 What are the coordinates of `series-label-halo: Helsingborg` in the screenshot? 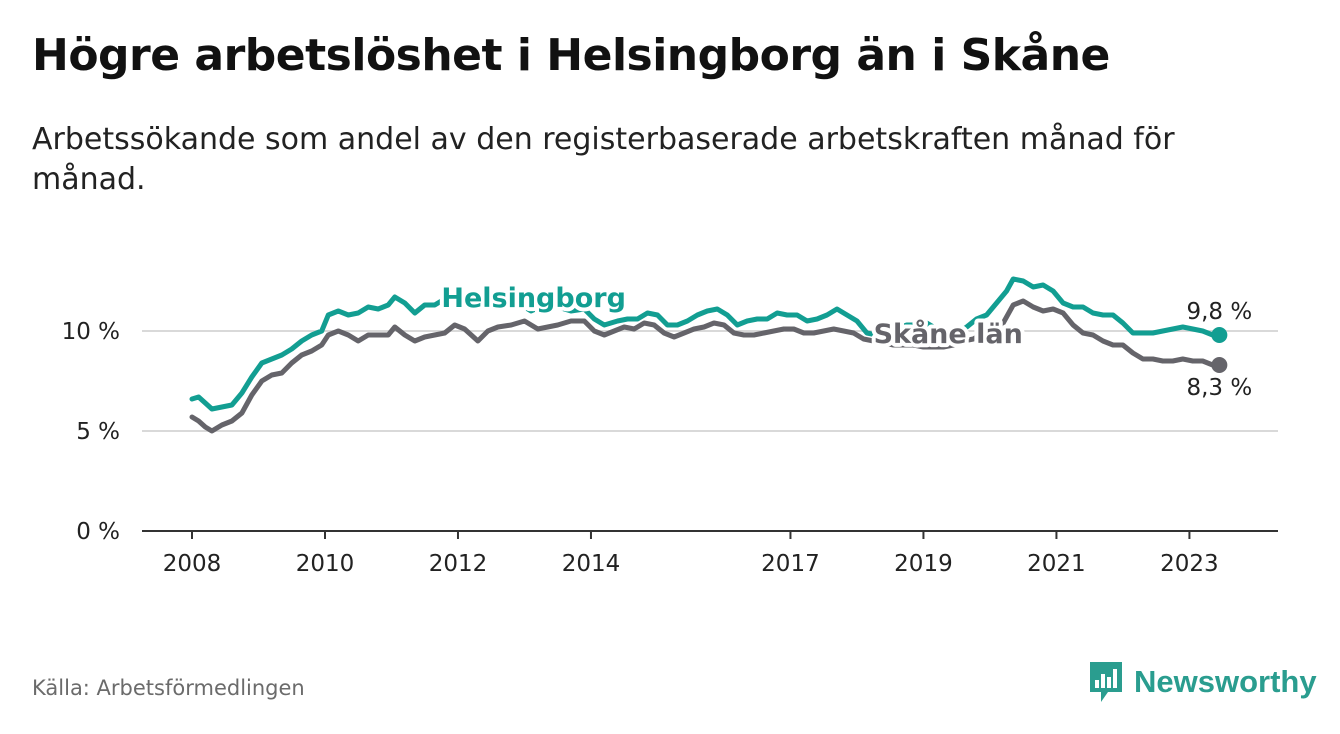 It's located at (533, 298).